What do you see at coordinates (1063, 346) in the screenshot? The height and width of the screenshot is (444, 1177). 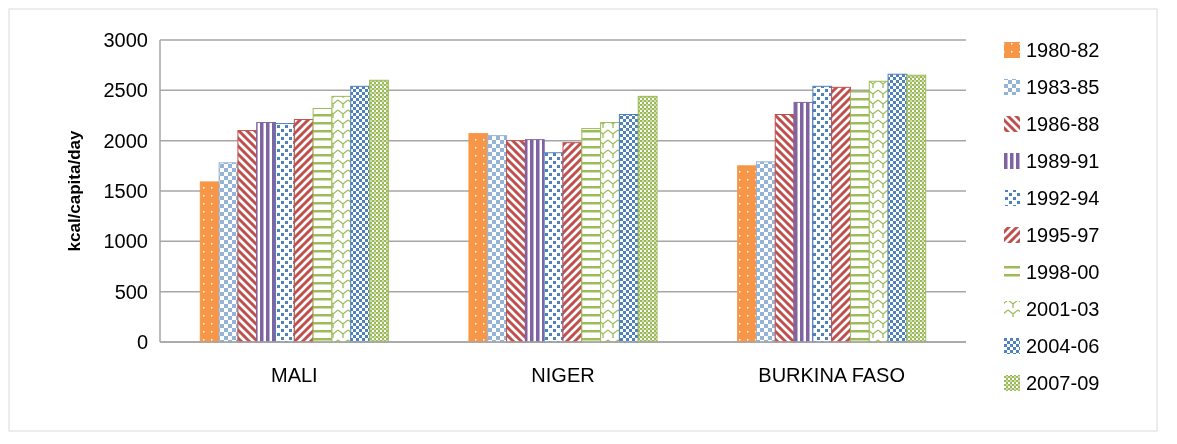 I see `legend-label: 2004-06` at bounding box center [1063, 346].